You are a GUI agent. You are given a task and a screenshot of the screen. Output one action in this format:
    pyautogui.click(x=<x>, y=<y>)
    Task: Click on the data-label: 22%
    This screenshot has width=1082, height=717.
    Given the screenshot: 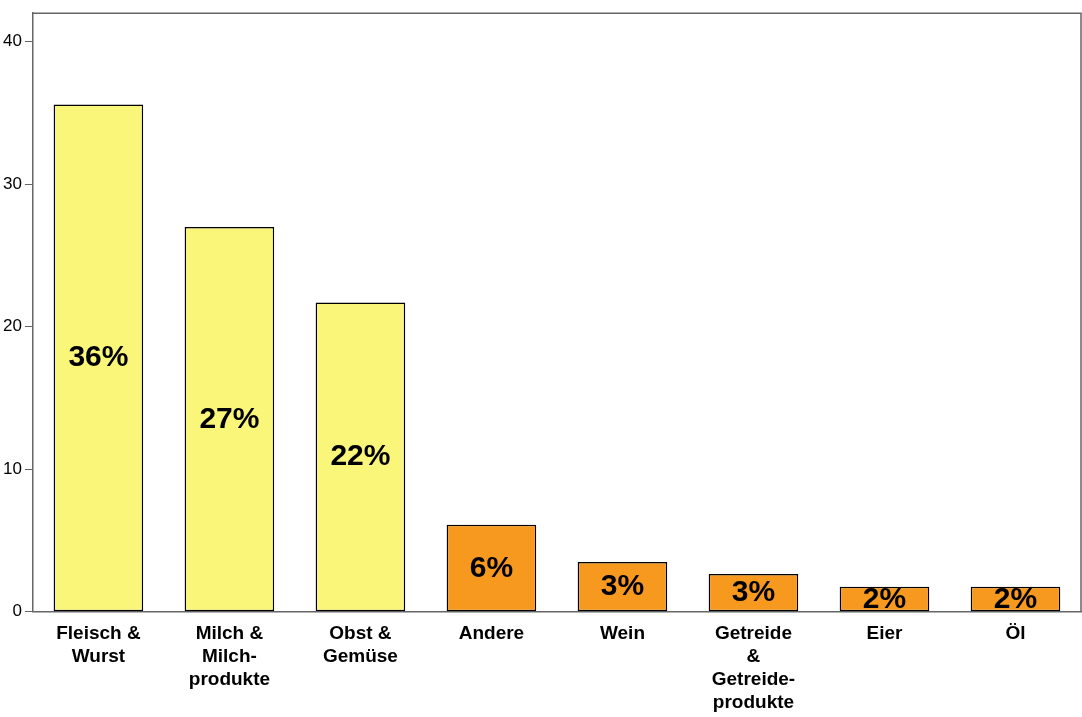 What is the action you would take?
    pyautogui.click(x=360, y=455)
    